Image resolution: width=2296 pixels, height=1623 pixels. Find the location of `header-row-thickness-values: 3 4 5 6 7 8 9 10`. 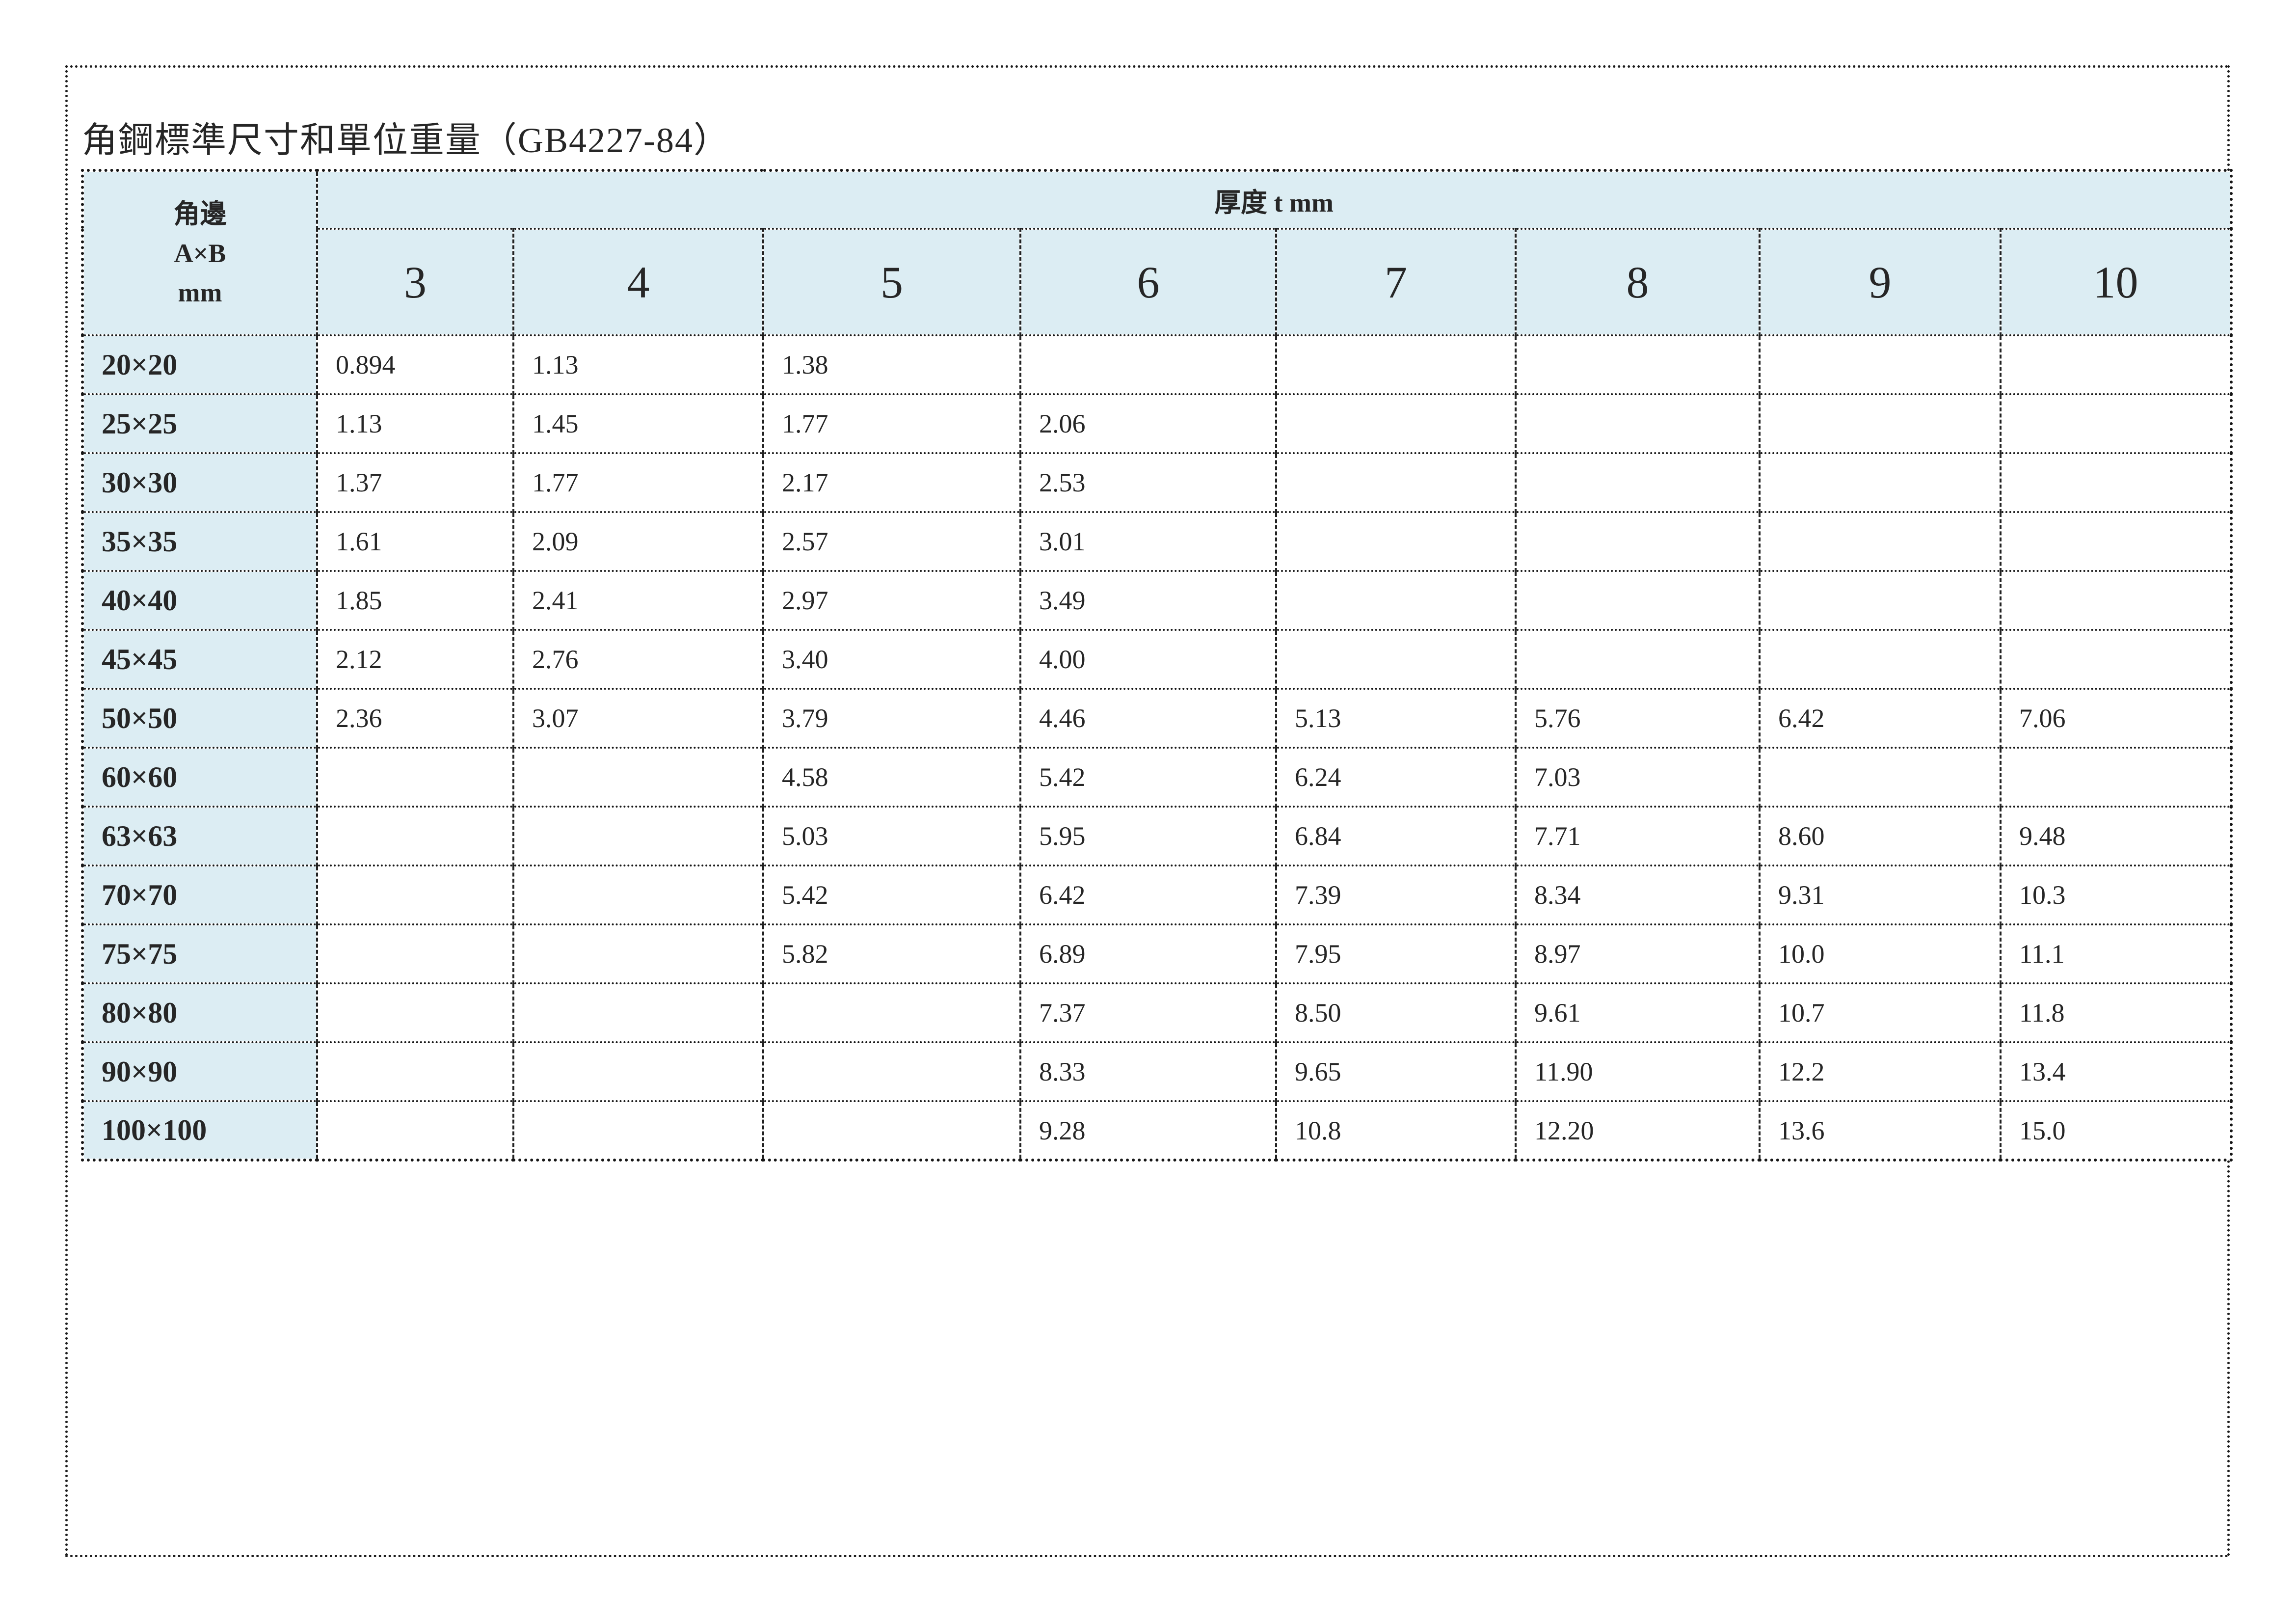

header-row-thickness-values: 3 4 5 6 7 8 9 10 is located at coordinates (1157, 282).